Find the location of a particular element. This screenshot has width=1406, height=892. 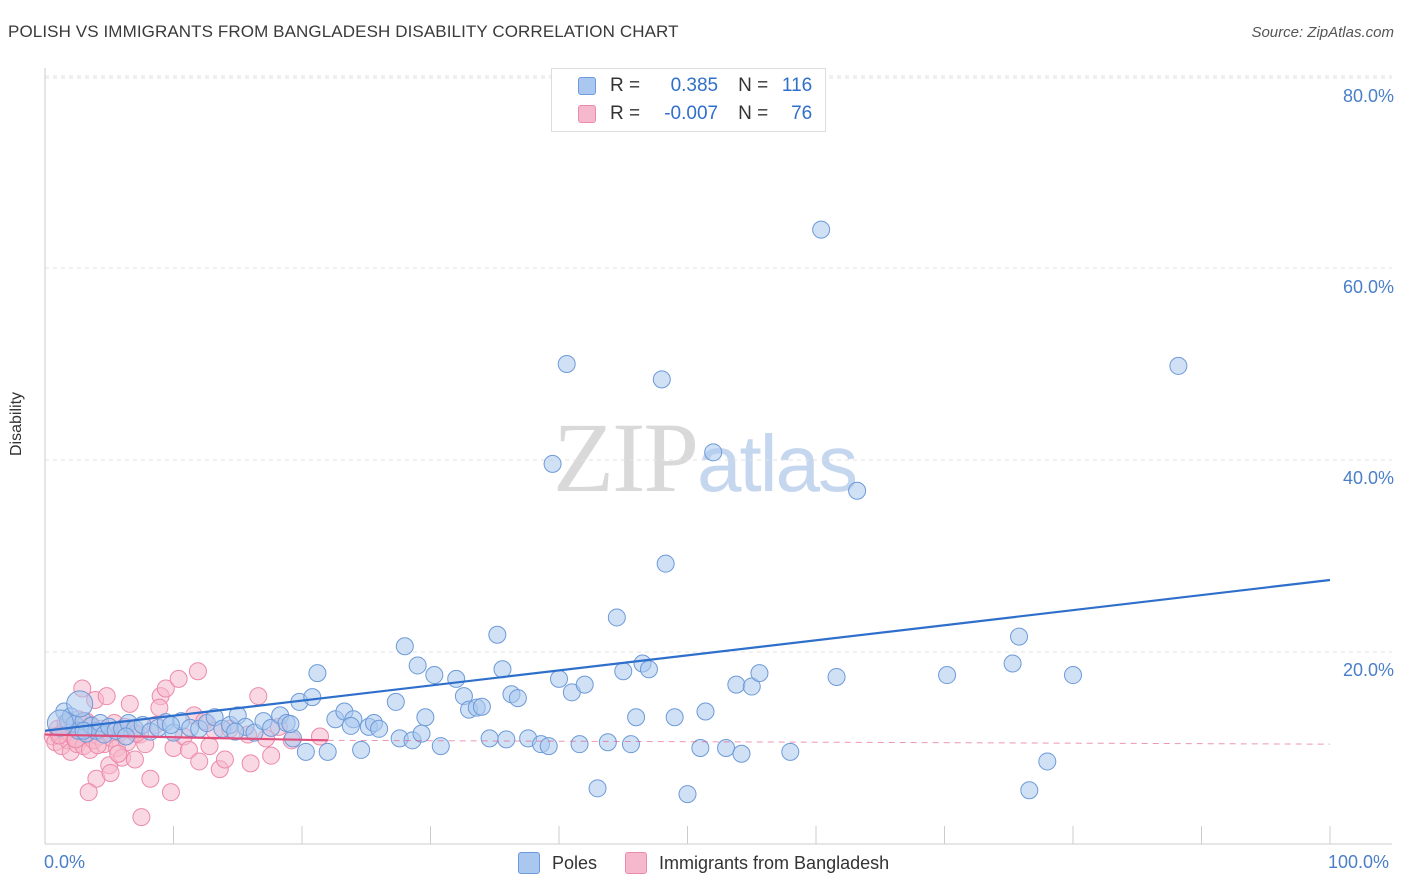

bangladesh-legend-icon is located at coordinates (636, 863).